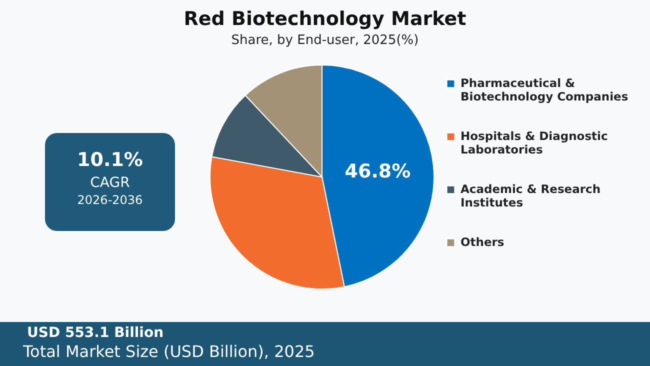 The width and height of the screenshot is (650, 366). What do you see at coordinates (482, 241) in the screenshot?
I see `legend-label: Others` at bounding box center [482, 241].